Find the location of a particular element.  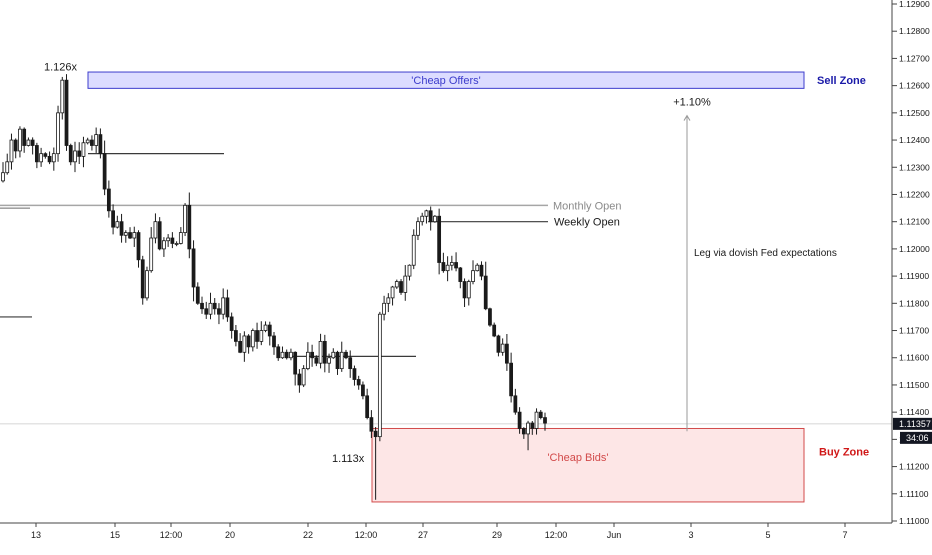

high-label: 1.126x is located at coordinates (61, 68).